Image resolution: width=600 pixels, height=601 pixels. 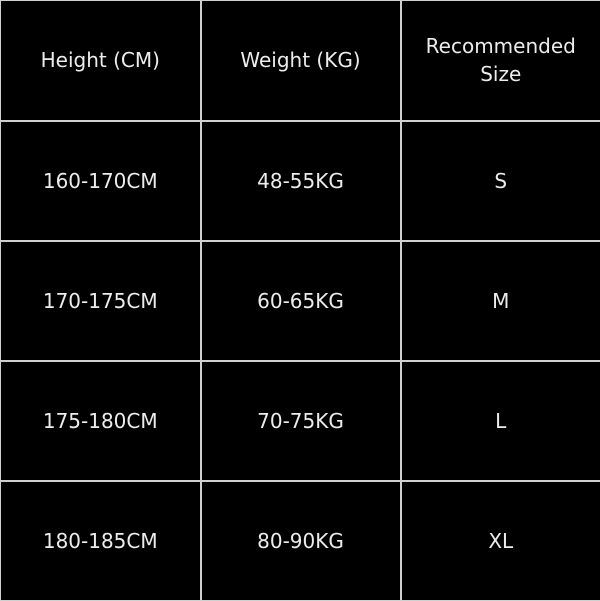 What do you see at coordinates (500, 301) in the screenshot?
I see `cell-size: M` at bounding box center [500, 301].